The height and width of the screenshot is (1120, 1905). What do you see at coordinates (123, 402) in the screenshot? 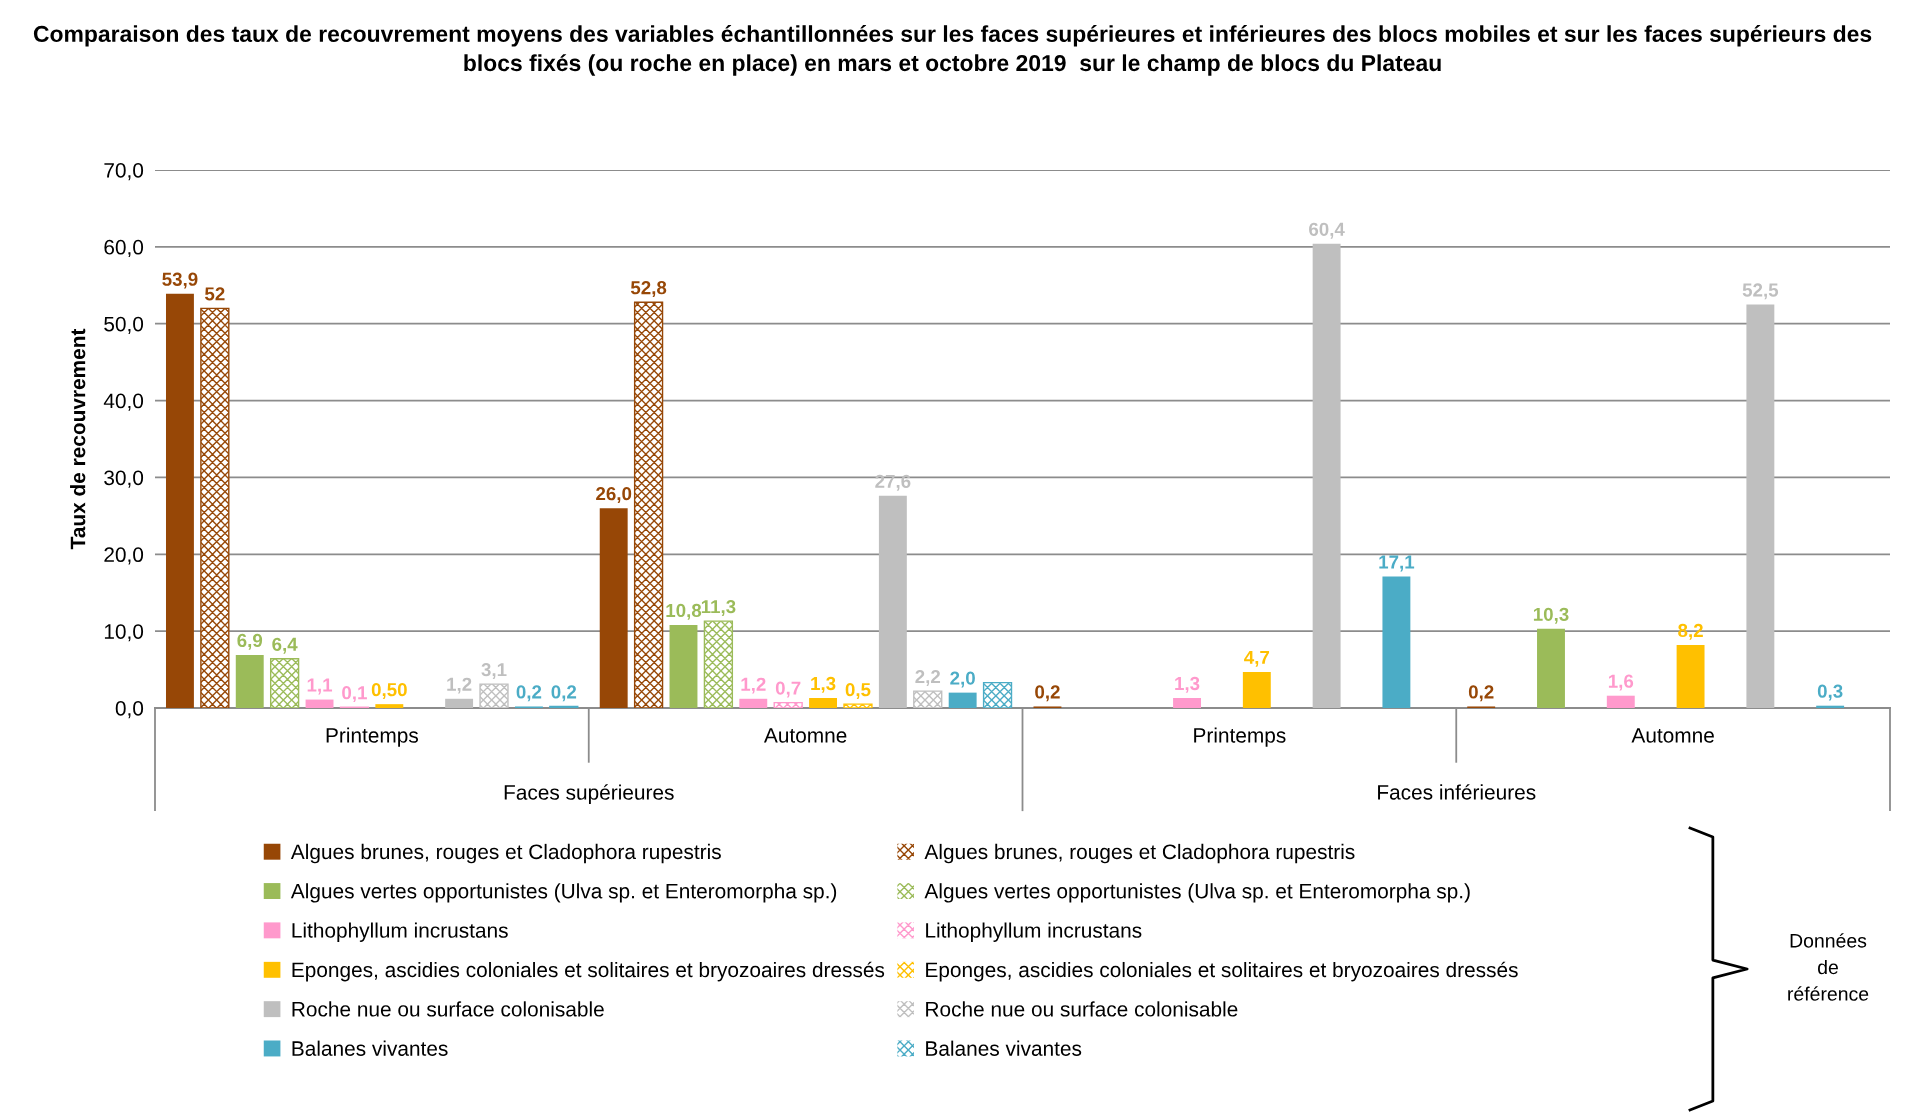
I see `y-tick-label: 40,0` at bounding box center [123, 402].